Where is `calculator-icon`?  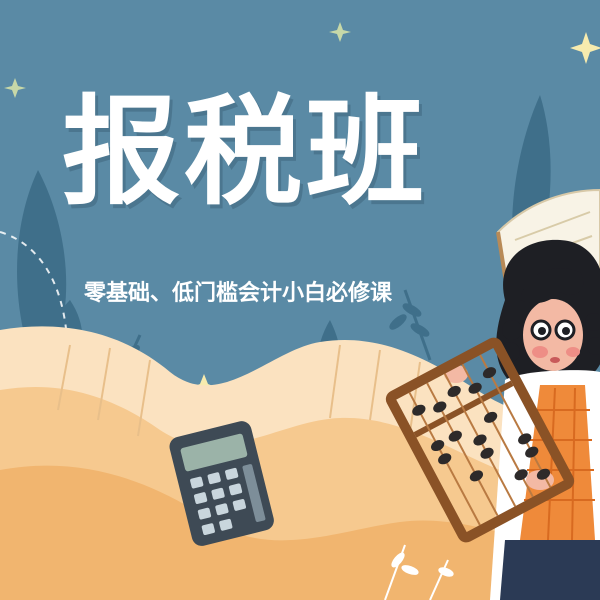 calculator-icon is located at coordinates (221, 483).